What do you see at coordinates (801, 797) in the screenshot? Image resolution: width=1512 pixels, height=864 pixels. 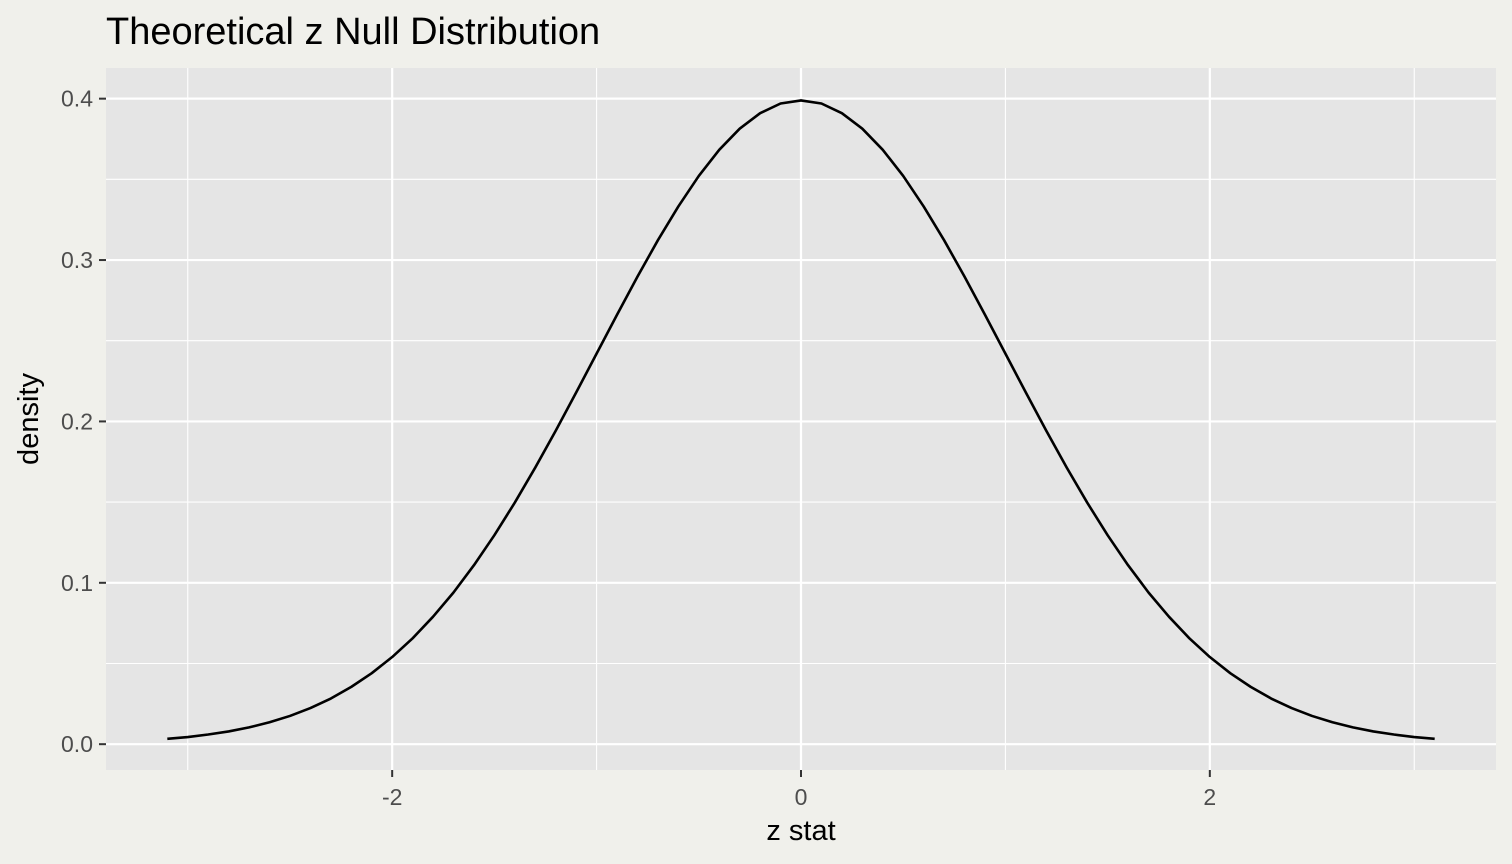 I see `x-tick-label: 0` at bounding box center [801, 797].